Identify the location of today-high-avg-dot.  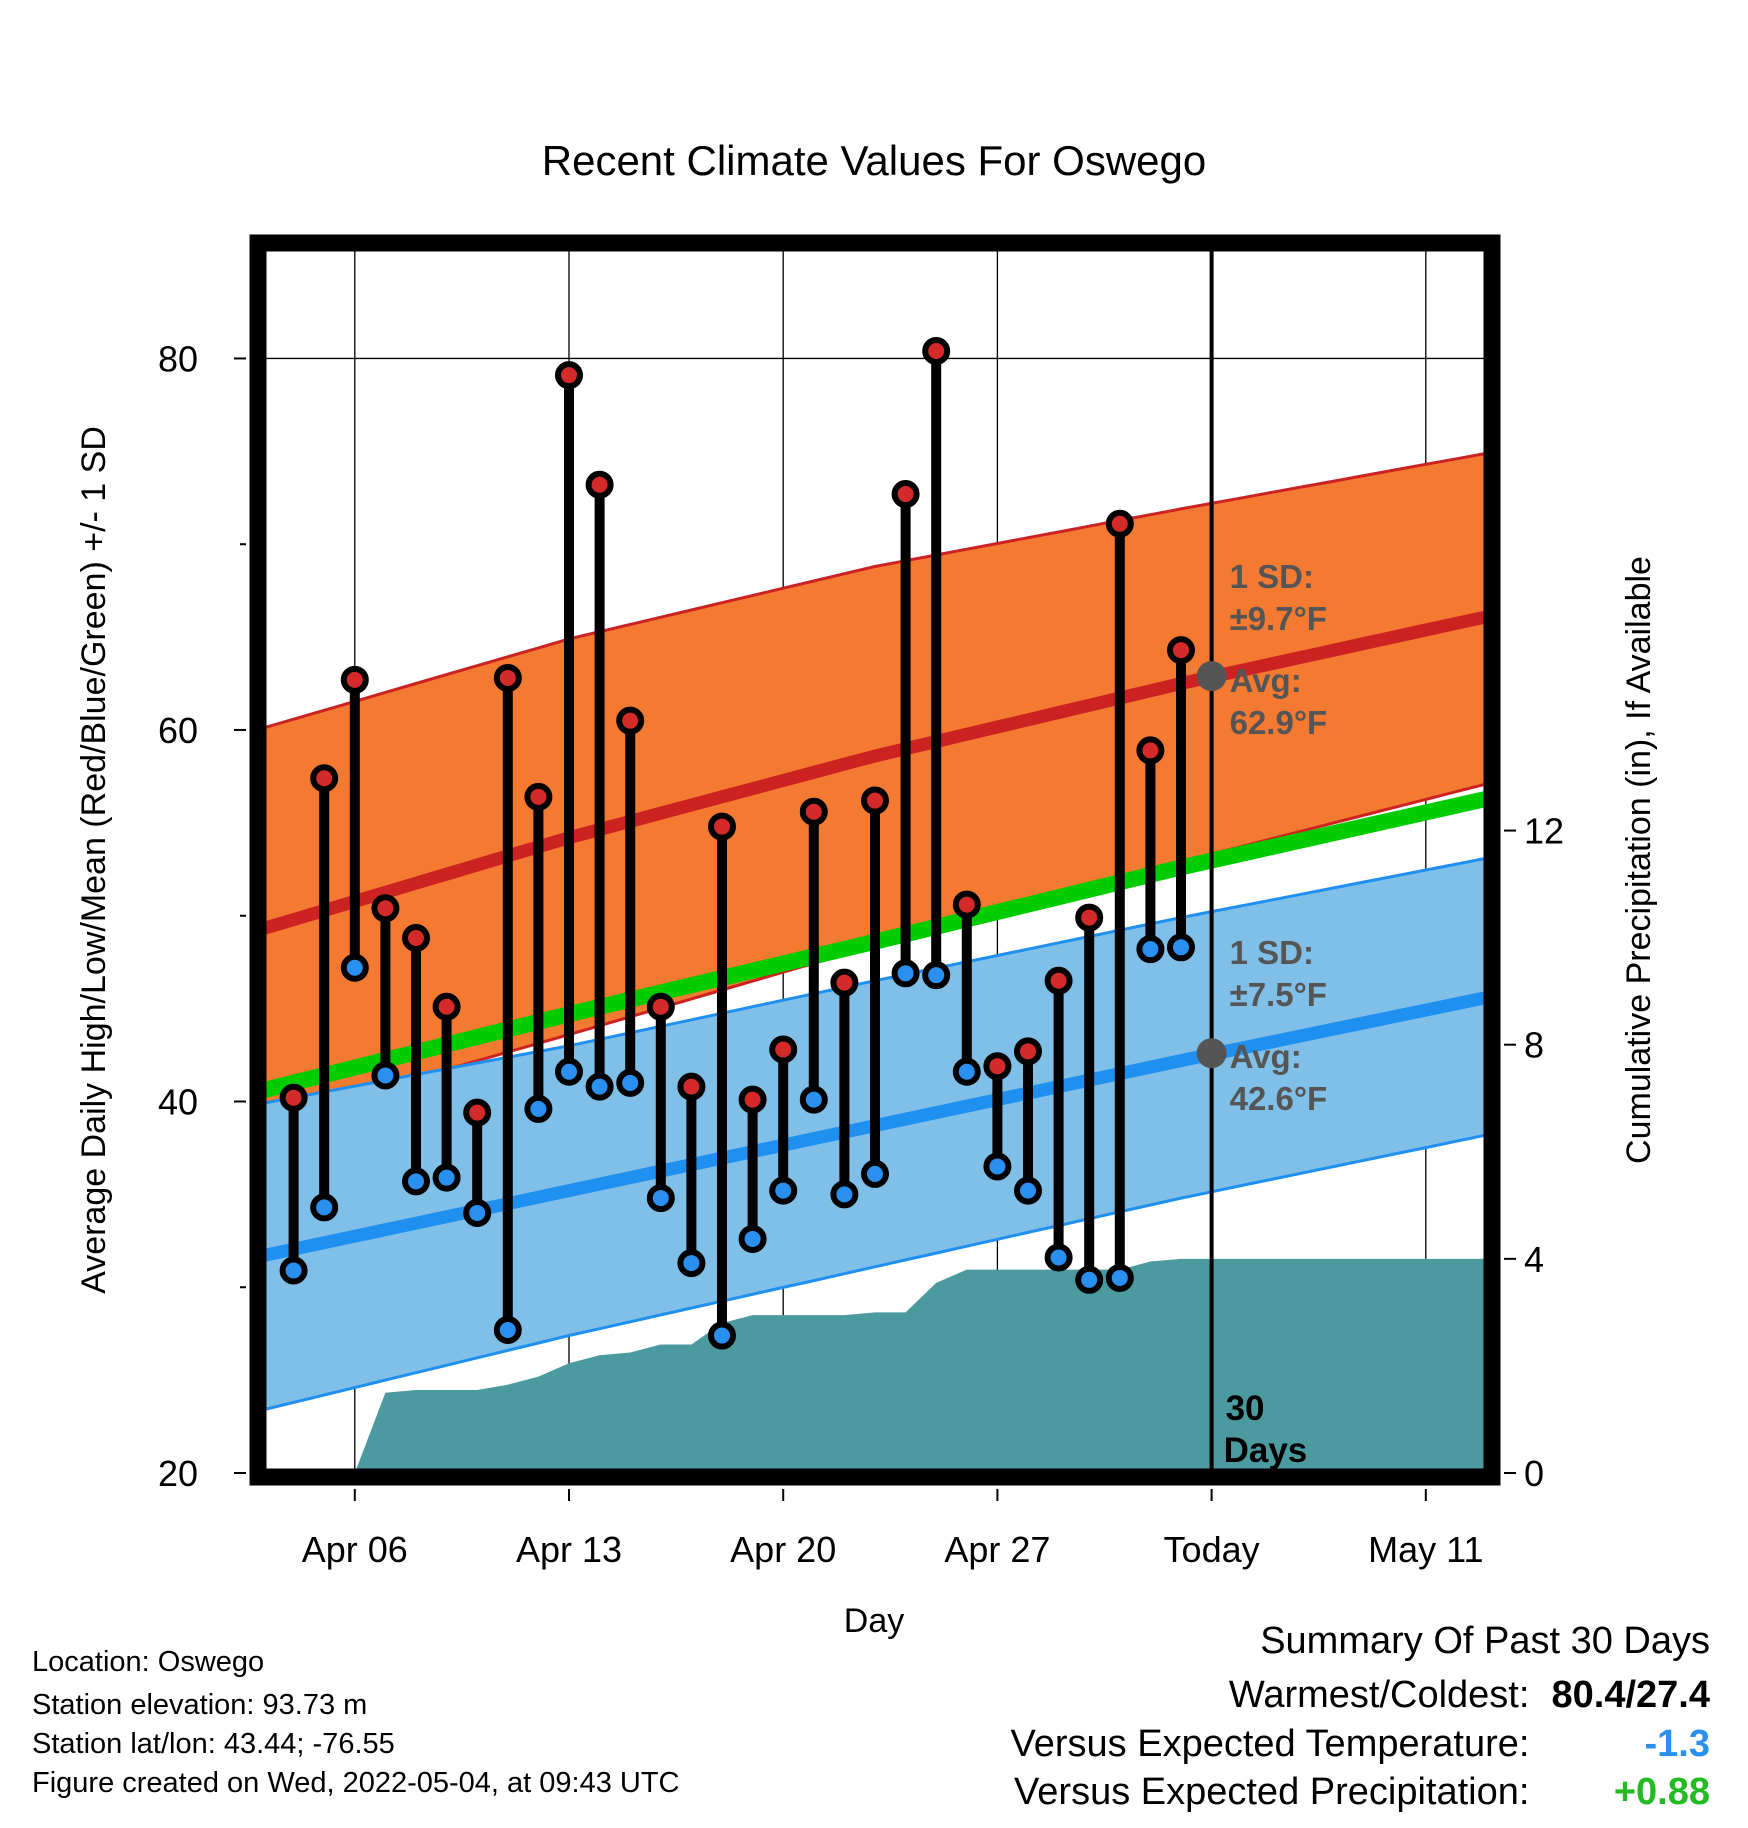
(1211, 676).